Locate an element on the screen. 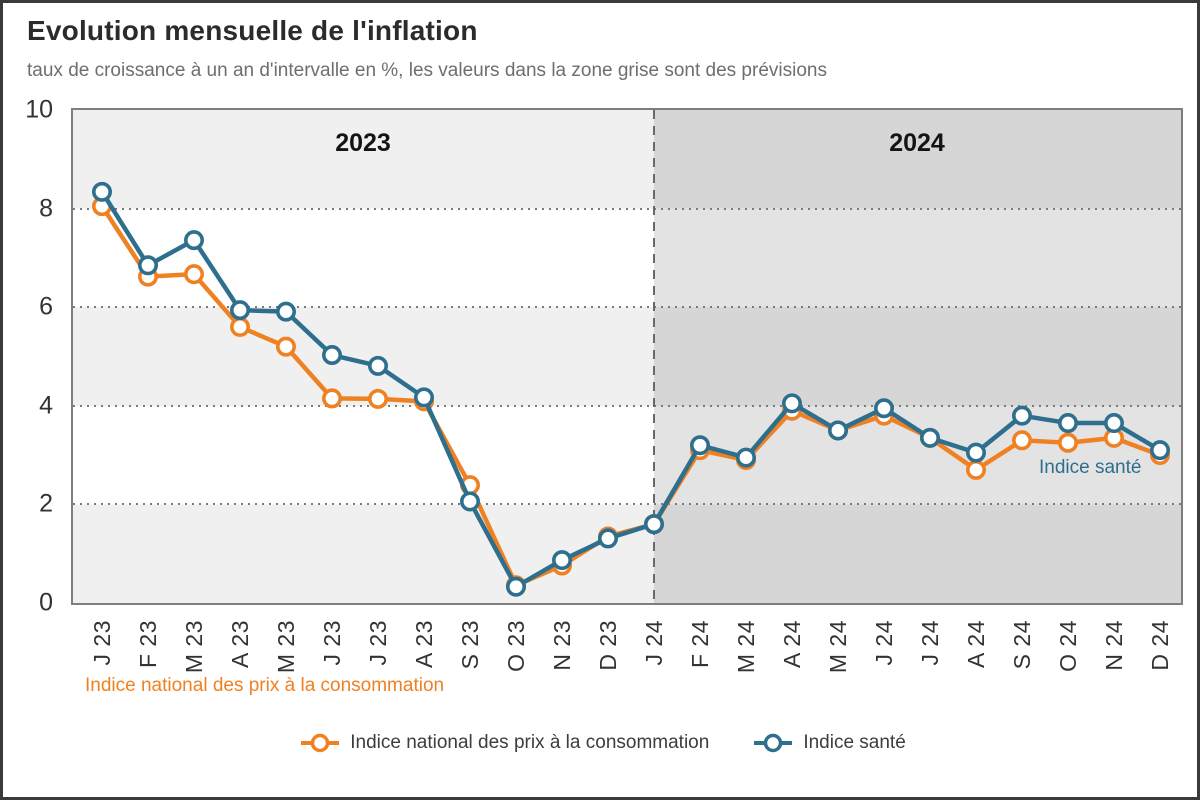 The width and height of the screenshot is (1200, 800). x-tick-label: F 23 is located at coordinates (148, 644).